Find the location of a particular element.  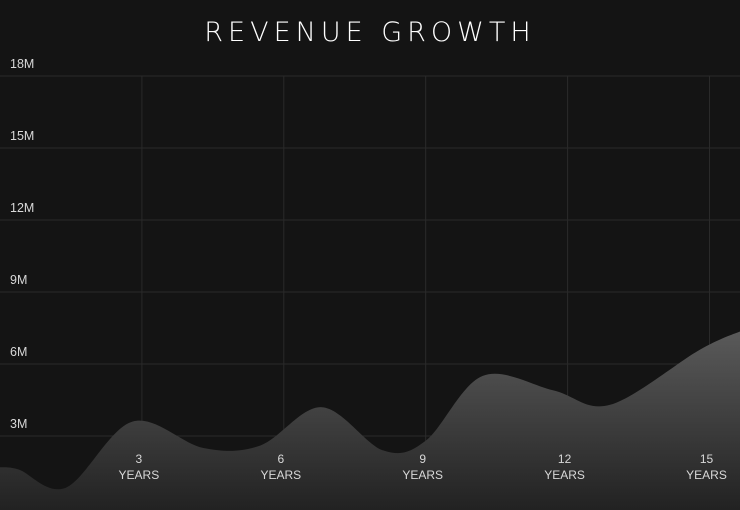

y-tick-label: 15M is located at coordinates (22, 136).